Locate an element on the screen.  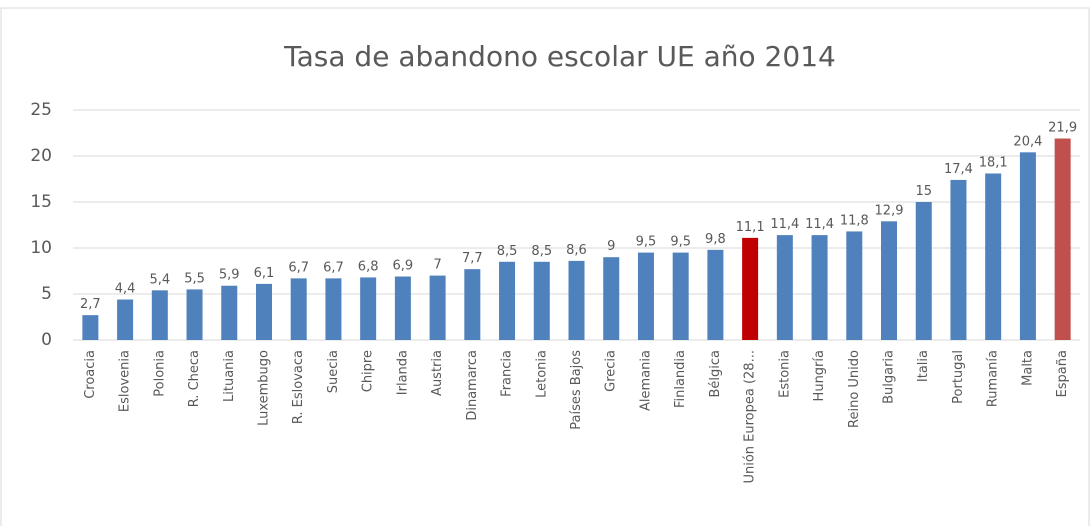
y-tick-label: 5 is located at coordinates (46, 294).